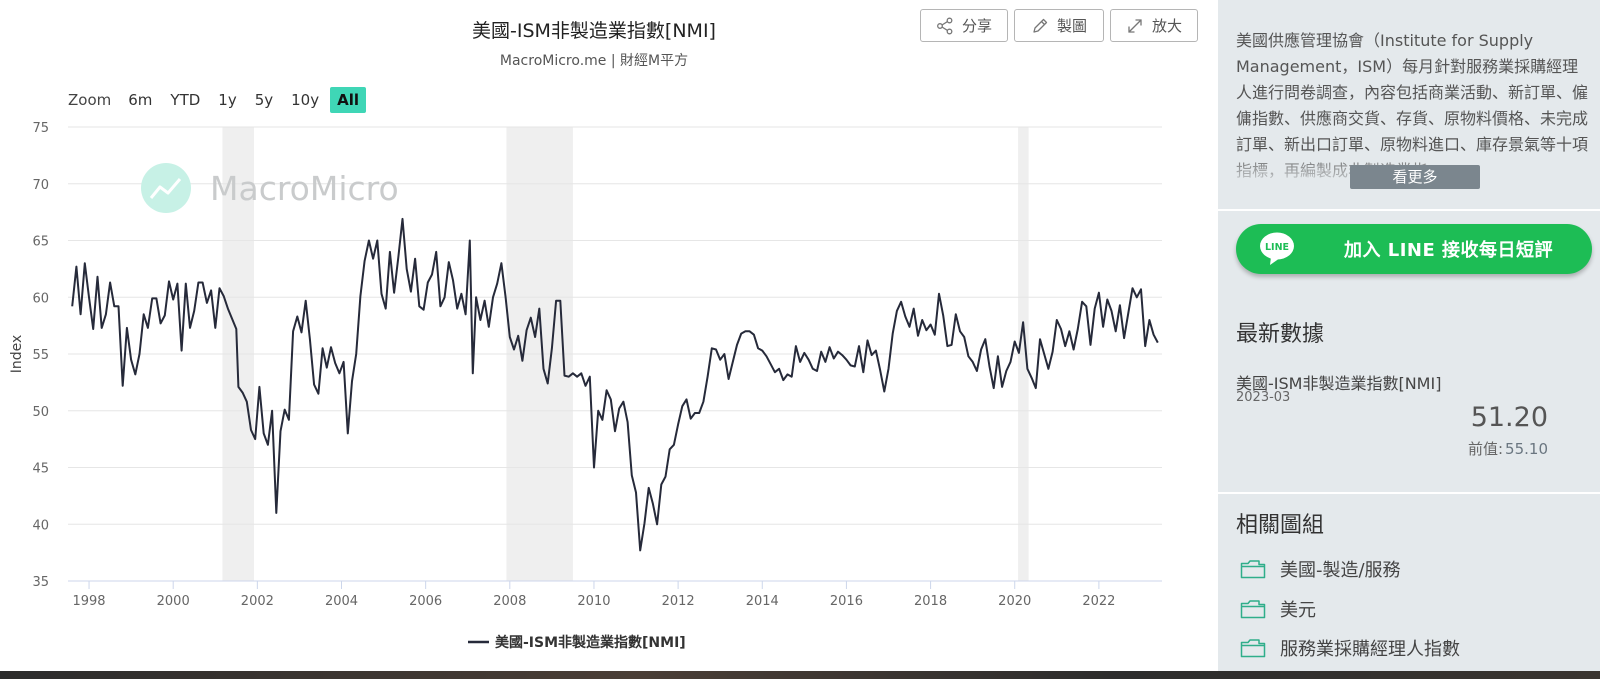 This screenshot has width=1600, height=679. I want to click on join-line-label: 加入 LINE 接收每日短評, so click(1449, 250).